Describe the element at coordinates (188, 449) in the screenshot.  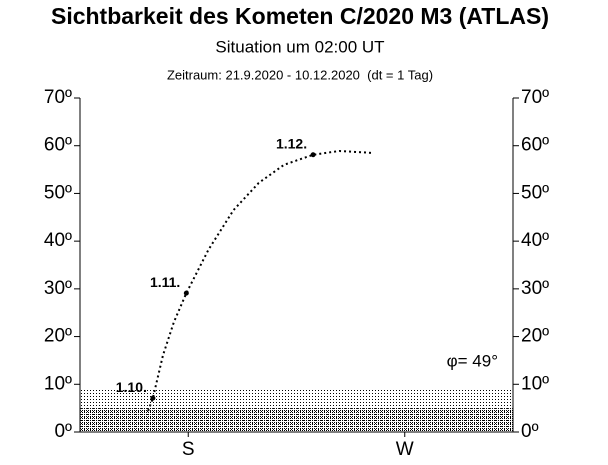
I see `x-tick-label: S` at that location.